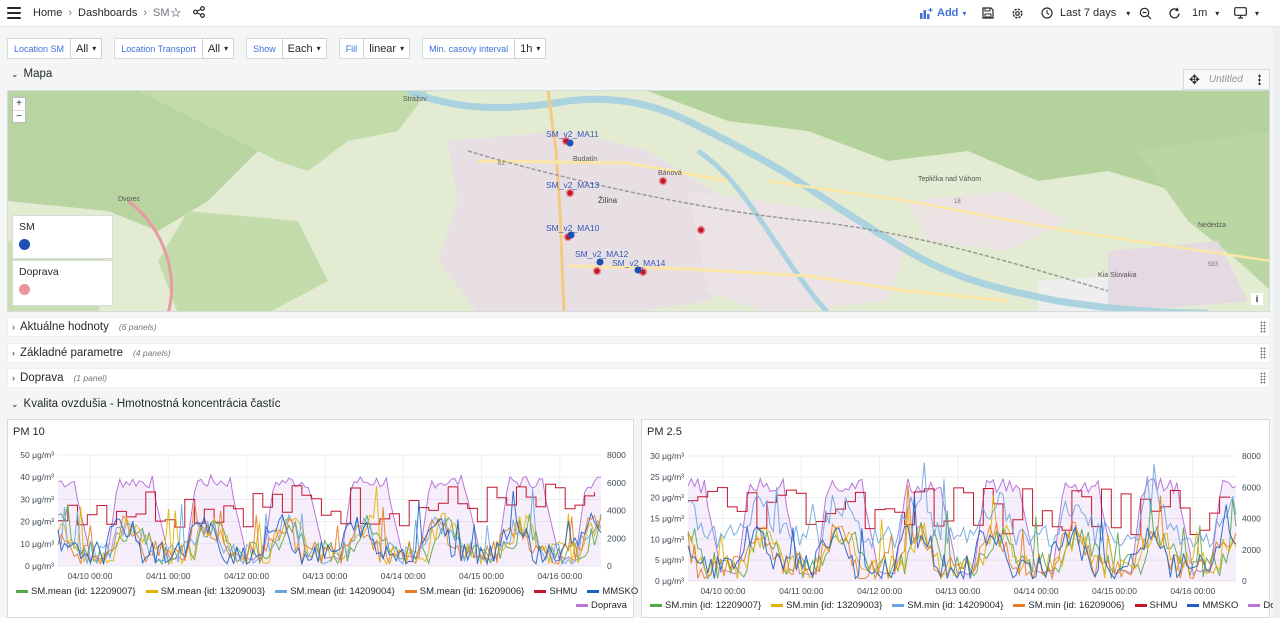 Image resolution: width=1280 pixels, height=618 pixels. What do you see at coordinates (19, 103) in the screenshot?
I see `zoom-in-button: +` at bounding box center [19, 103].